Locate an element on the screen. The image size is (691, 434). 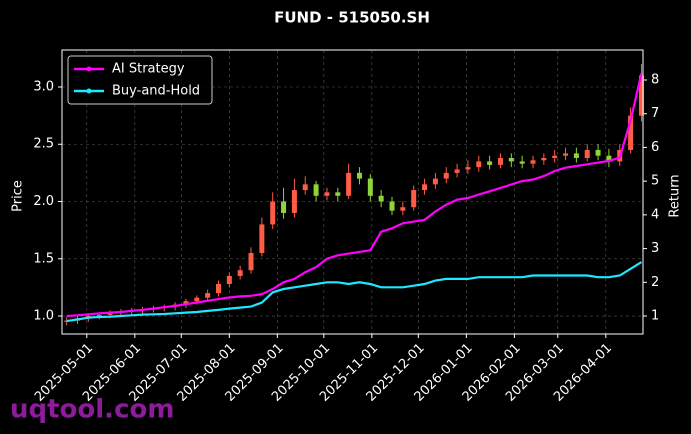
y2-tick-label: 3 is located at coordinates (655, 248).